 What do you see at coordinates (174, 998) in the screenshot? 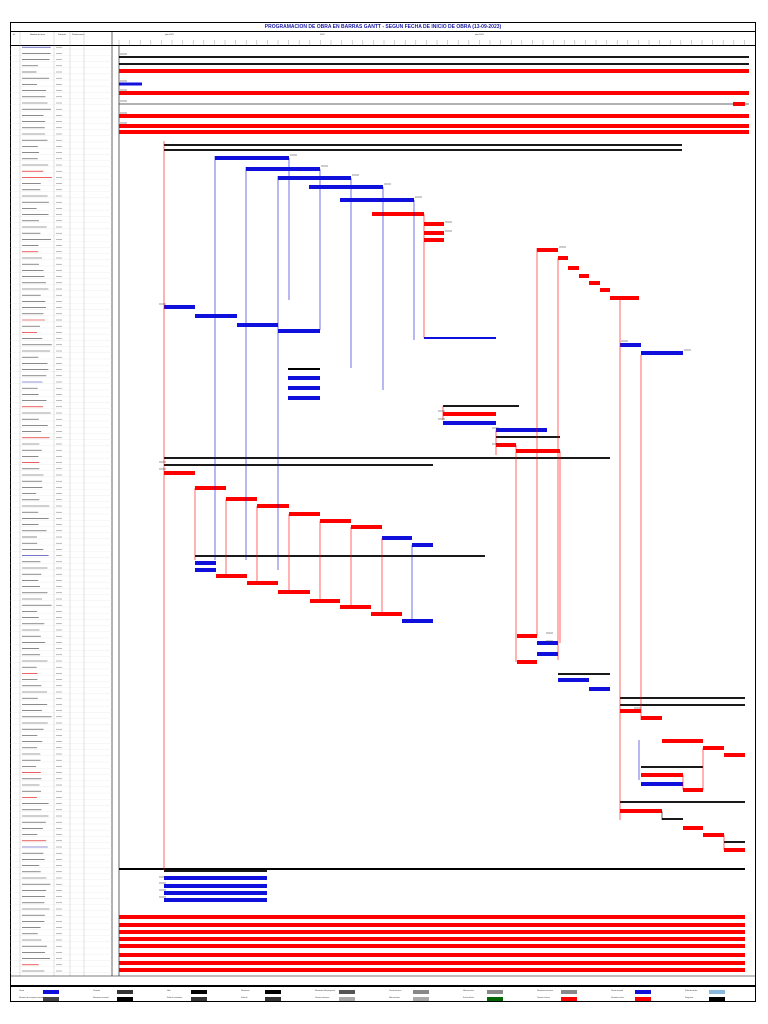
I see `legend-label: Solo el comienzo` at bounding box center [174, 998].